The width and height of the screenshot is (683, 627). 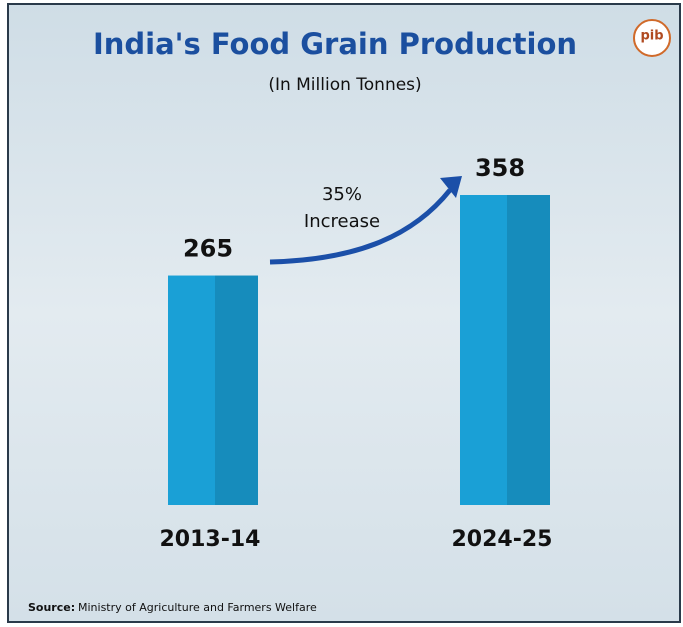 What do you see at coordinates (335, 44) in the screenshot?
I see `chart-title: India's Food Grain Production` at bounding box center [335, 44].